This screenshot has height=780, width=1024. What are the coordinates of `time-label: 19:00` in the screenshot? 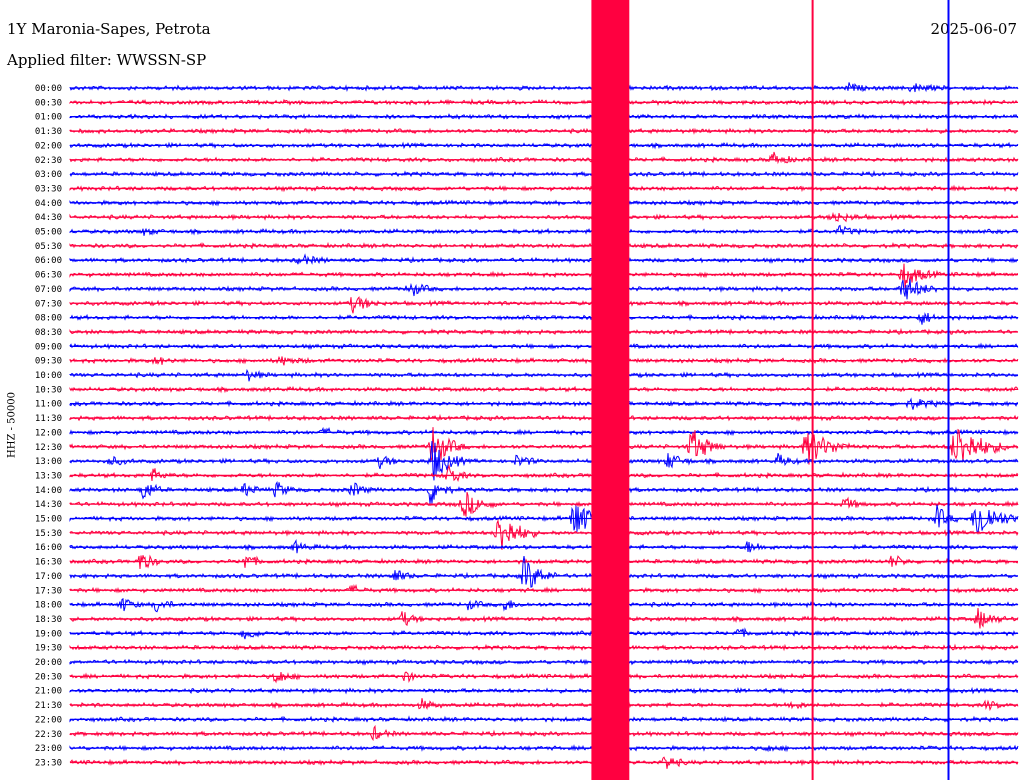 It's located at (48, 634).